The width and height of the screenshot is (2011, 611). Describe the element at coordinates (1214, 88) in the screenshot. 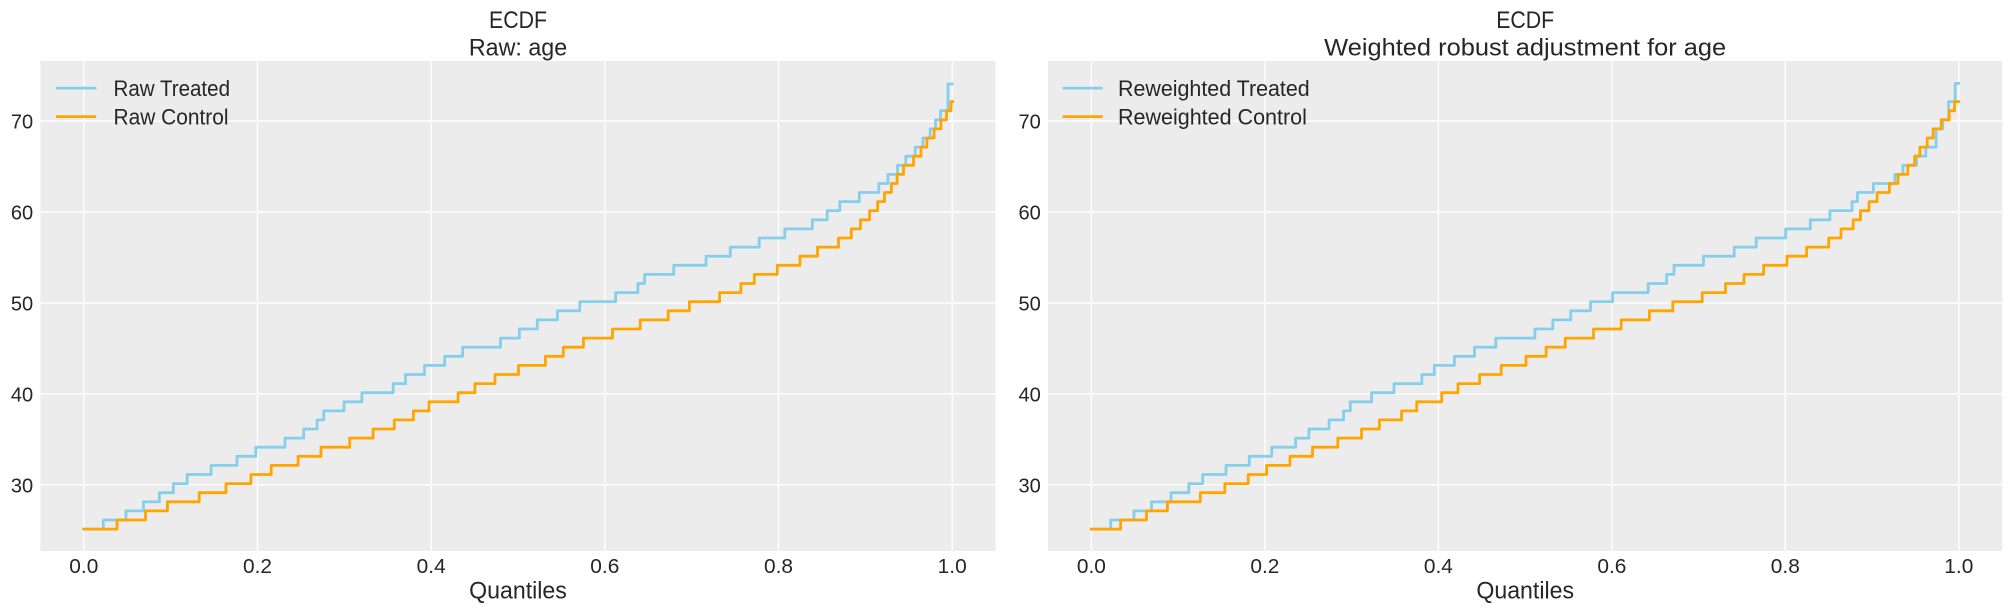

I see `svg-text: Reweighted Treated` at that location.